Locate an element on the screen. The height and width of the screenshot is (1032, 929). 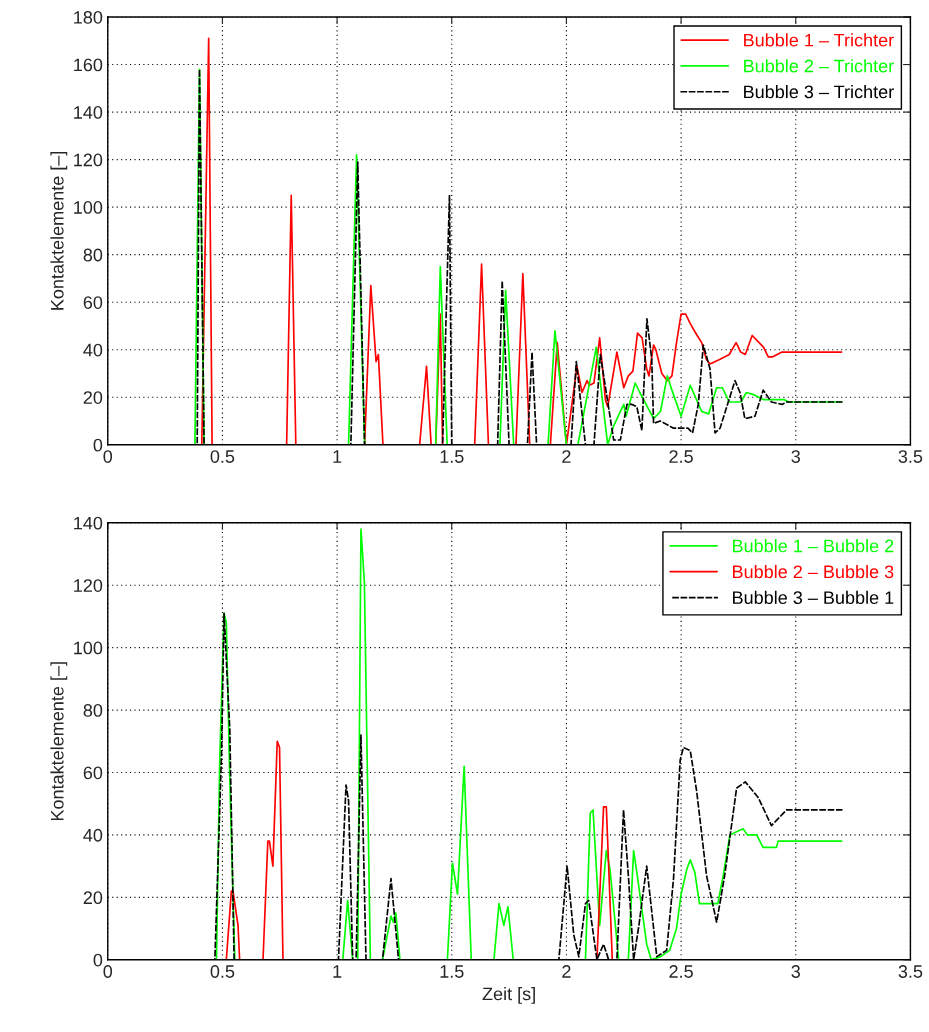
legend-label: Bubble 1 – Bubble 2 is located at coordinates (813, 546).